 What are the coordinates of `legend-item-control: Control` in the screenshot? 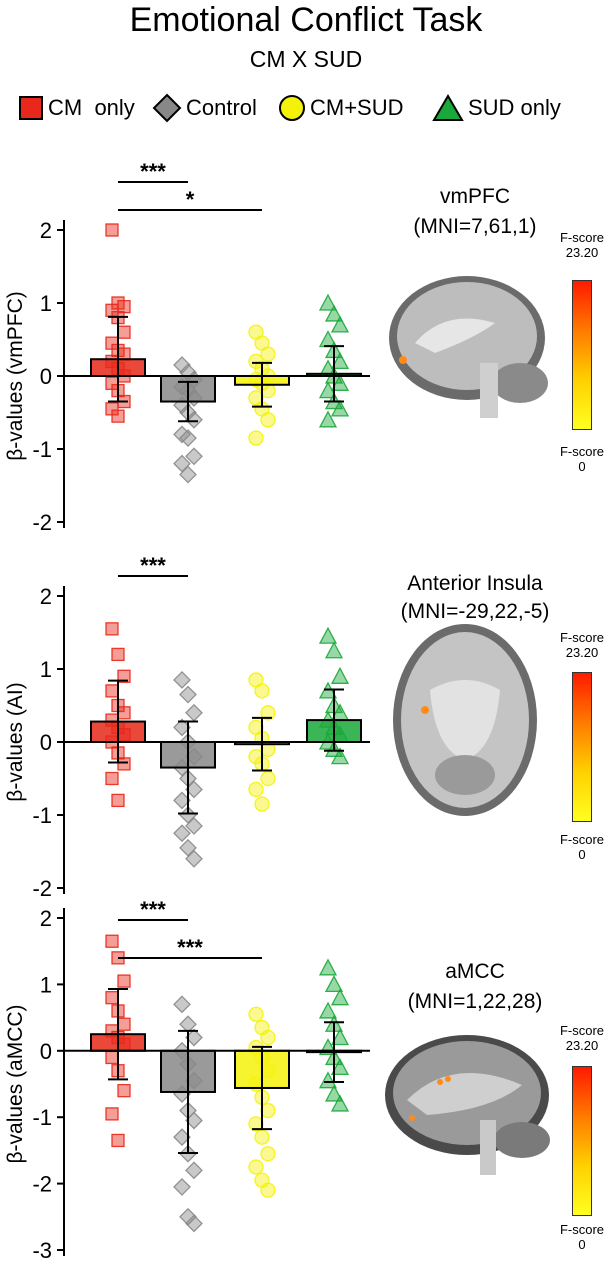 It's located at (204, 108).